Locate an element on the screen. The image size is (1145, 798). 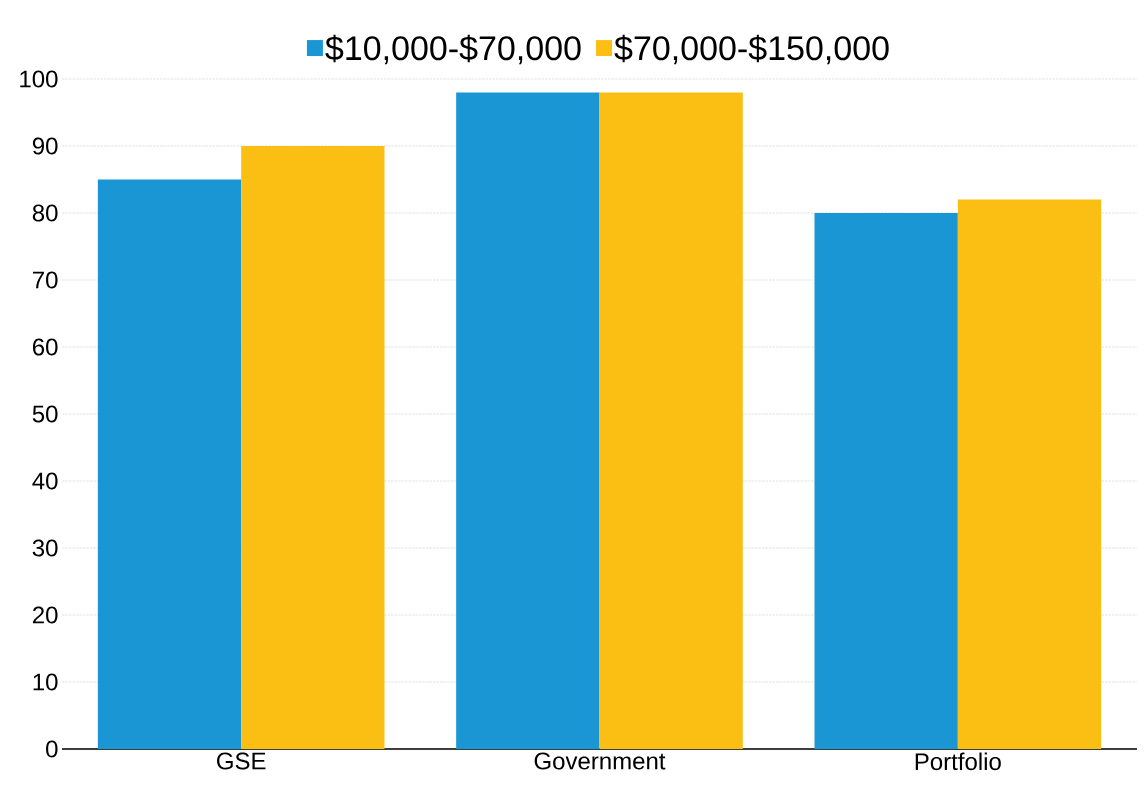
y-tick-label: 40 is located at coordinates (45, 481).